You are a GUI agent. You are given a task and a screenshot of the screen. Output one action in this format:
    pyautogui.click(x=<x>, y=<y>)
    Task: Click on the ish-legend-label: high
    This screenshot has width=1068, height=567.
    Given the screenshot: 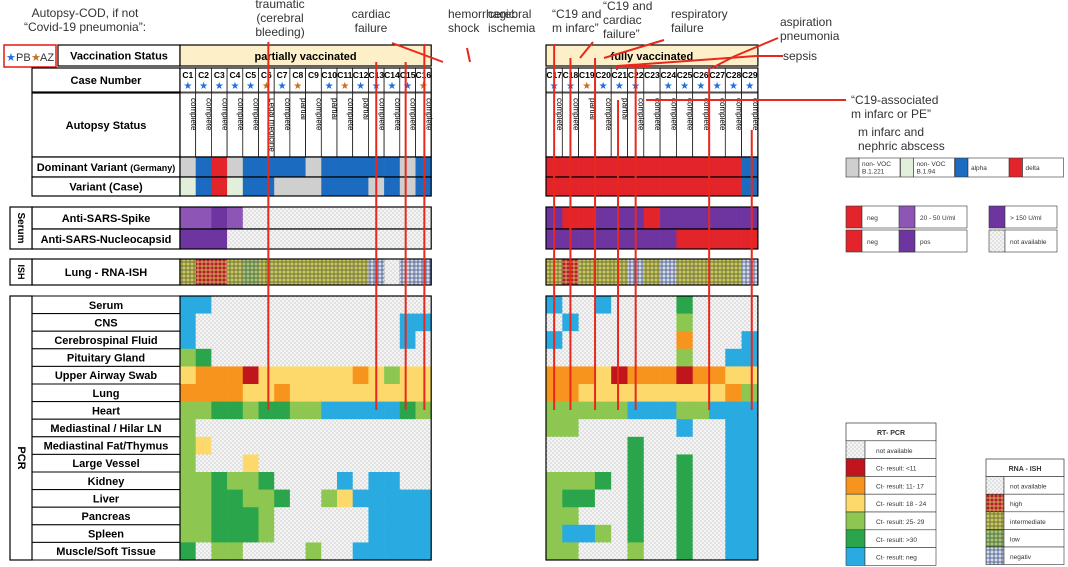 What is the action you would take?
    pyautogui.click(x=1016, y=504)
    